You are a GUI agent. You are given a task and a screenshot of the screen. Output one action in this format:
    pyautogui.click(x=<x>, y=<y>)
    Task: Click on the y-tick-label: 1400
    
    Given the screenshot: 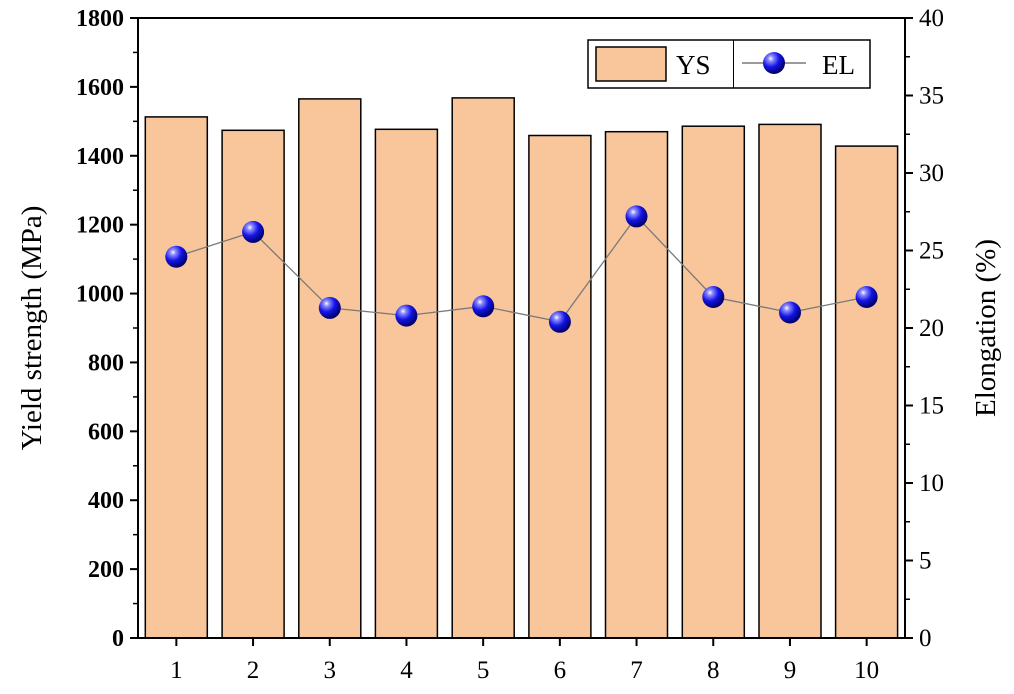 What is the action you would take?
    pyautogui.click(x=100, y=157)
    